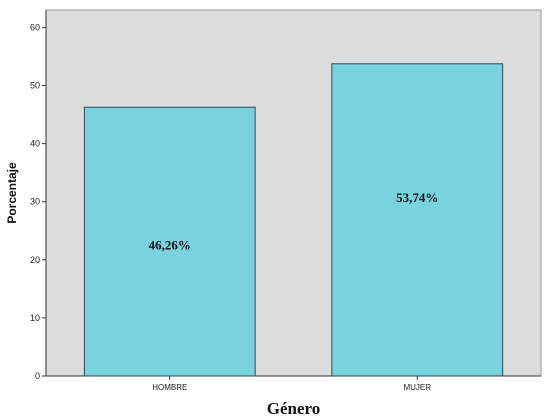 The image size is (545, 419). I want to click on y-tick-label: 50, so click(35, 86).